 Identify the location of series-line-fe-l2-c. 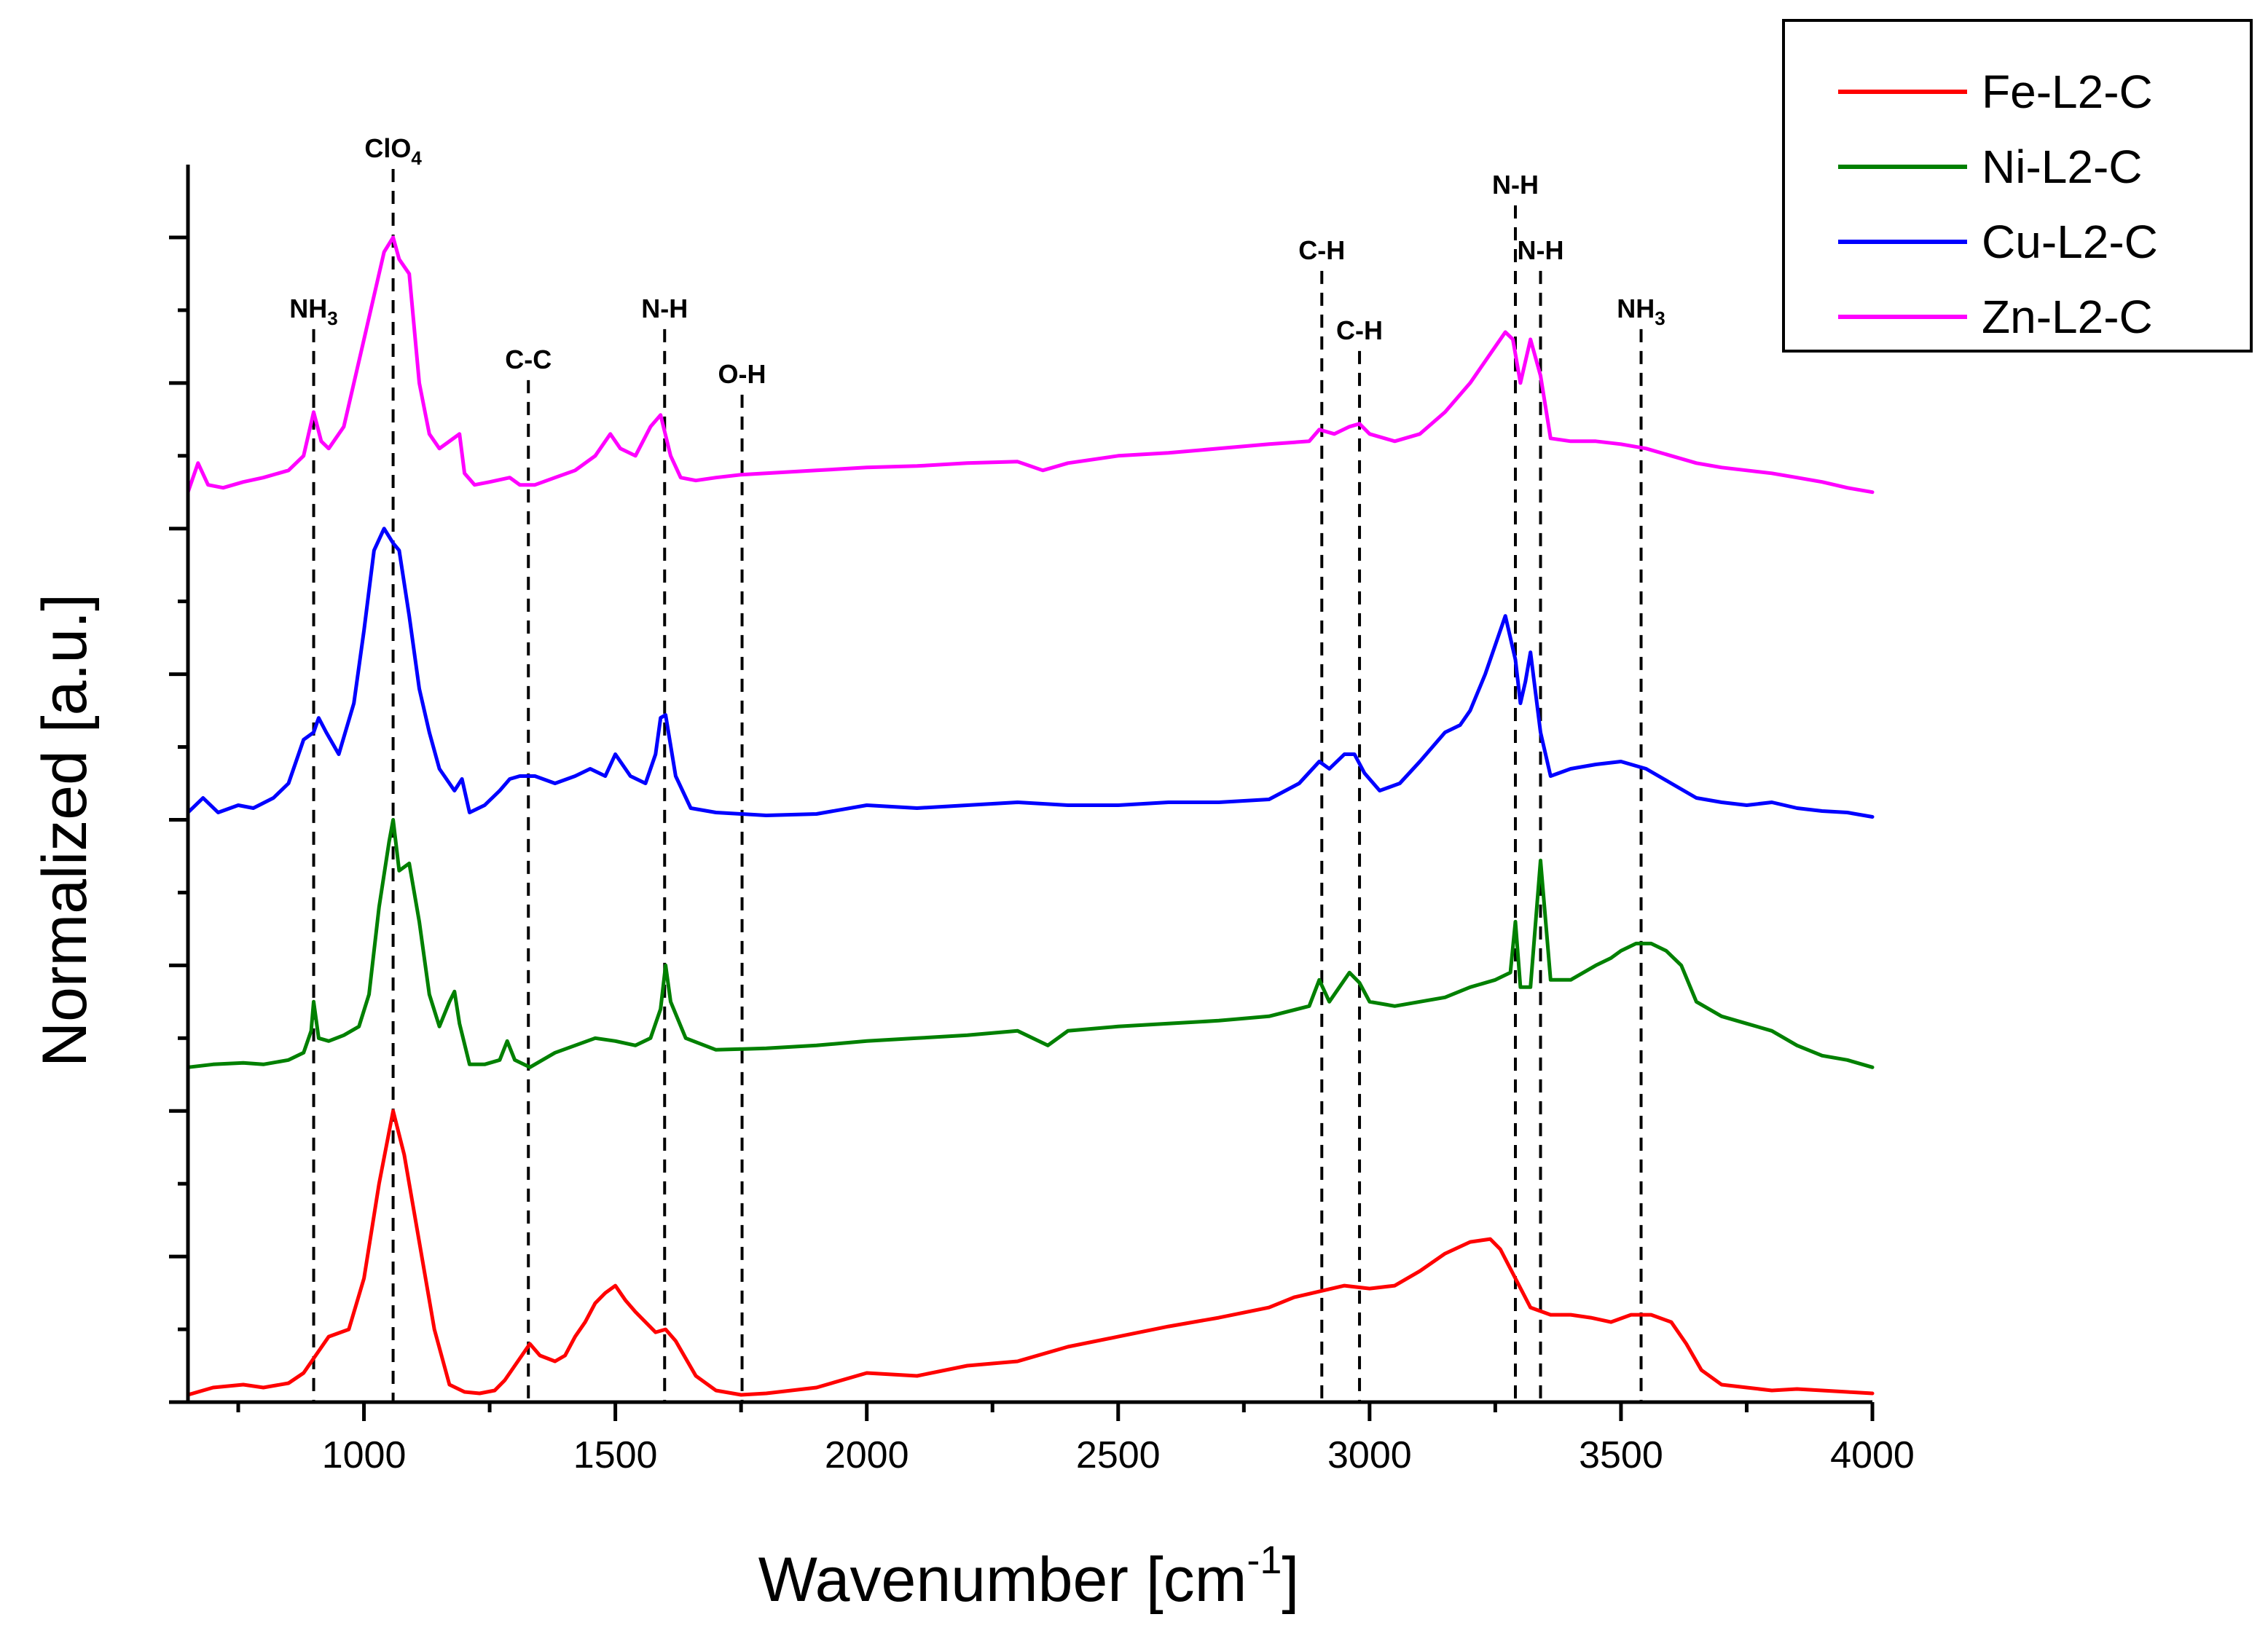
(1030, 1253).